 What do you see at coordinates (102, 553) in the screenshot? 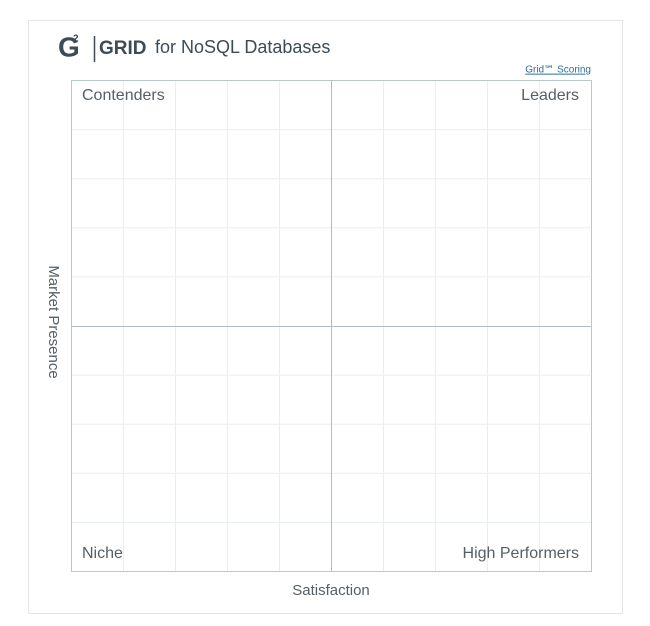
I see `quadrant-label: Niche` at bounding box center [102, 553].